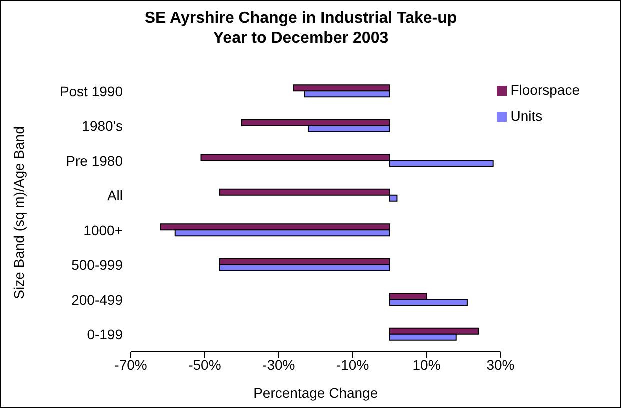 The width and height of the screenshot is (621, 408). What do you see at coordinates (526, 116) in the screenshot?
I see `legend-label: Units` at bounding box center [526, 116].